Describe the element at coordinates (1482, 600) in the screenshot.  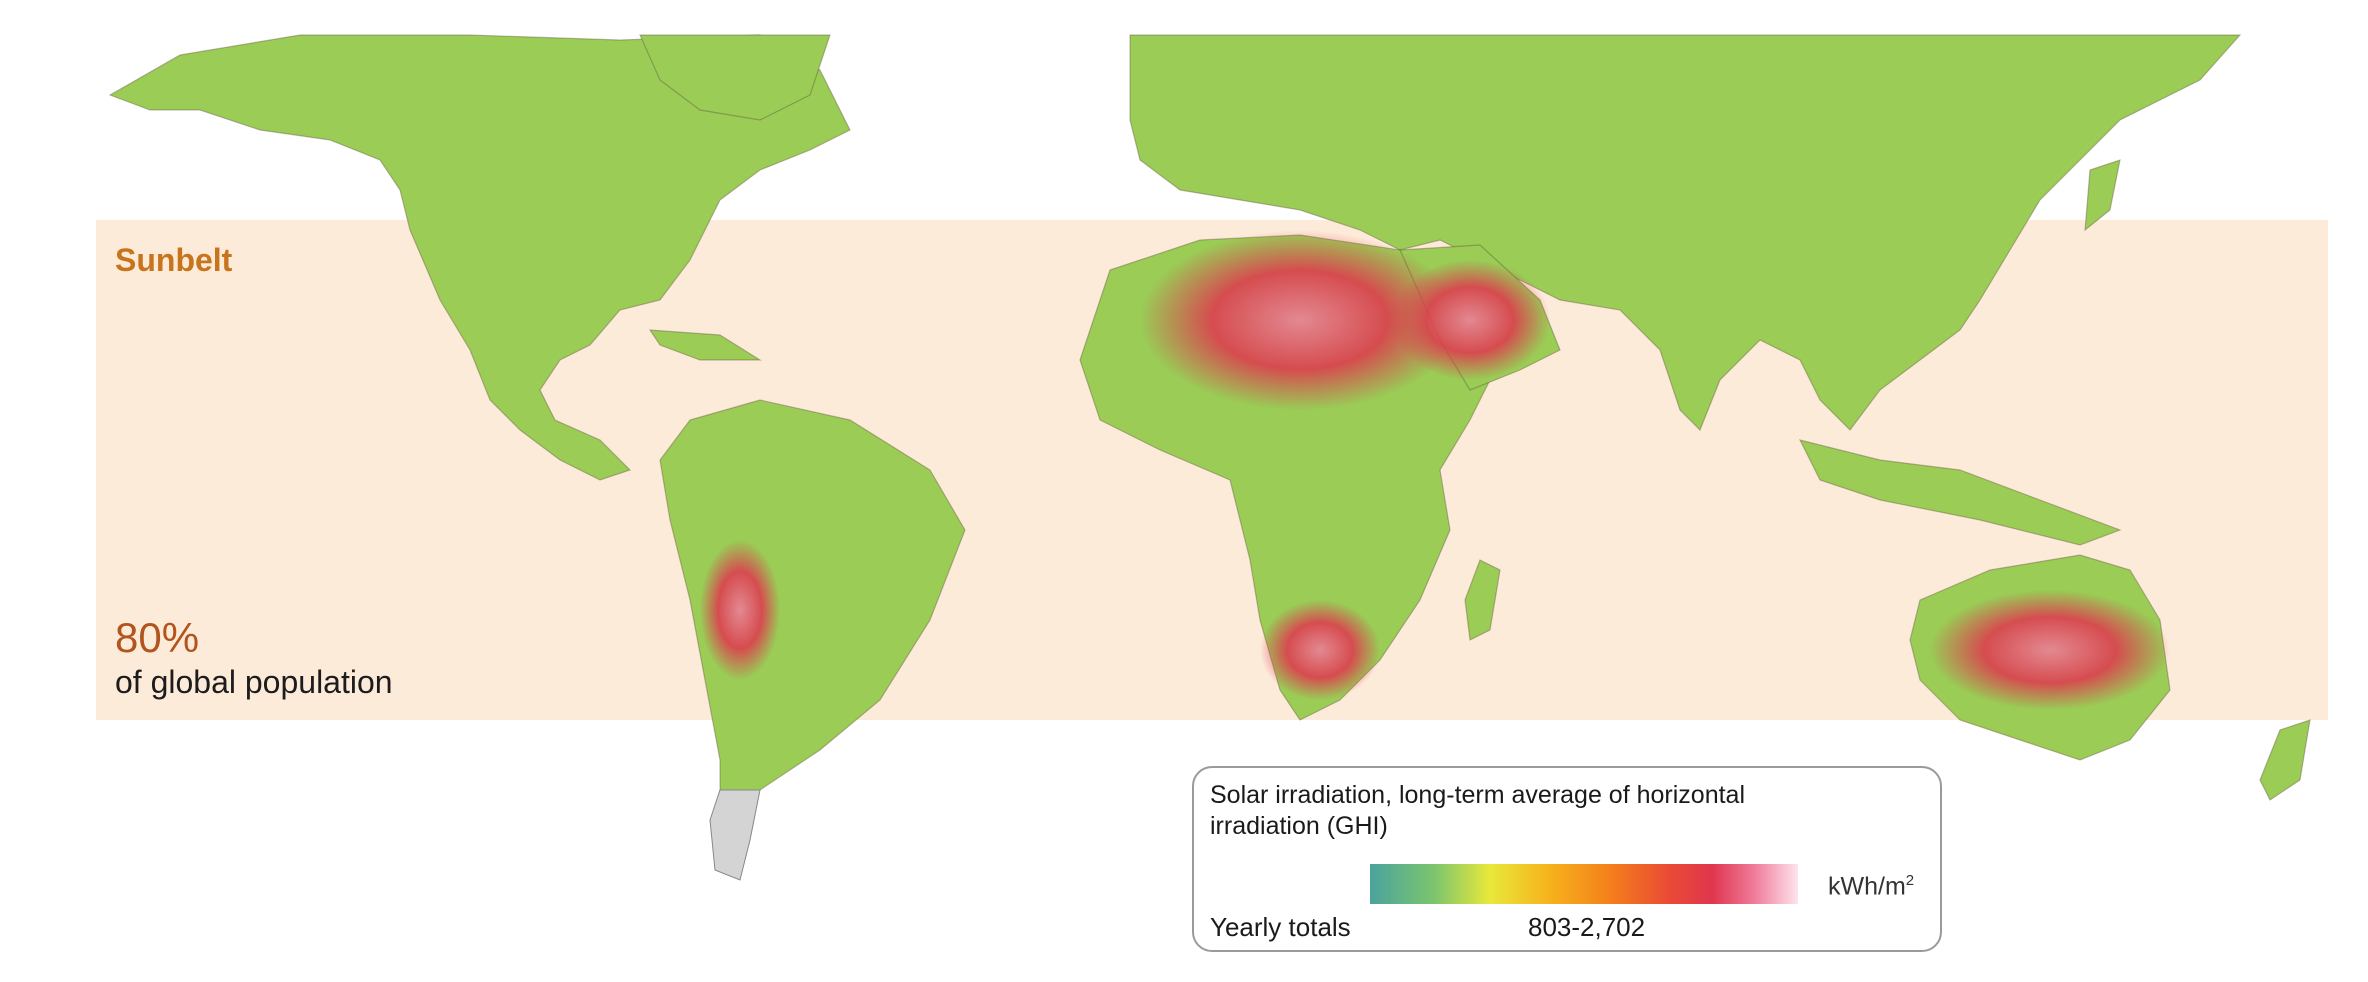
I see `madagascar` at that location.